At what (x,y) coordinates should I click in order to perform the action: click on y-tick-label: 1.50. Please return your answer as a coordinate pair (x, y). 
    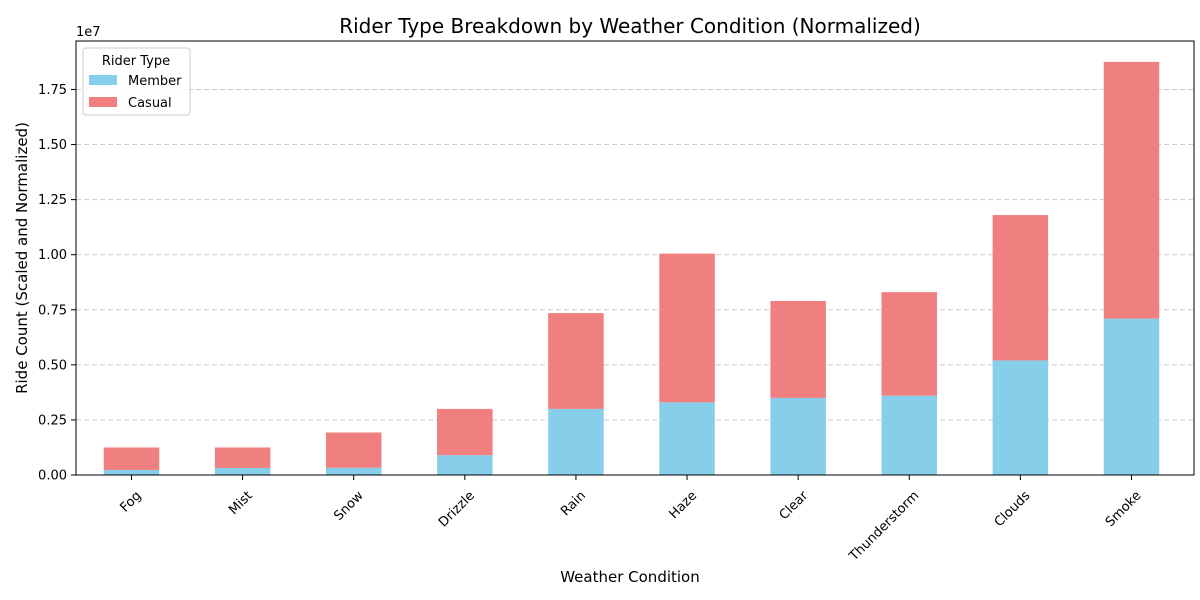
    Looking at the image, I should click on (52, 145).